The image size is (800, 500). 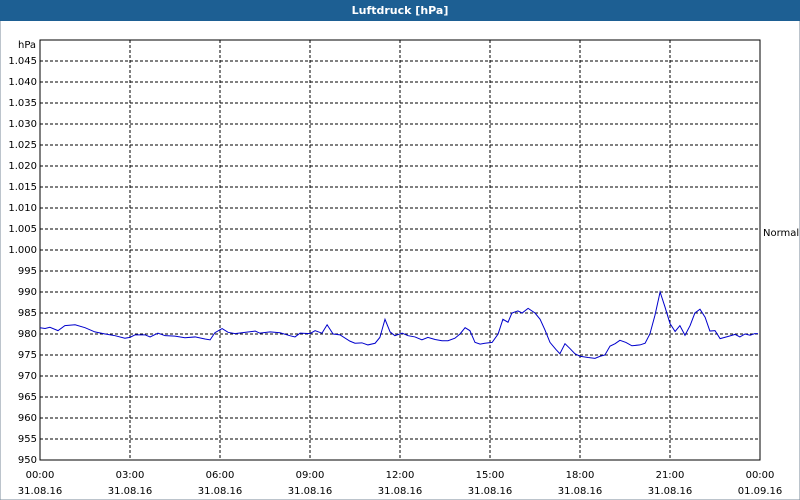 What do you see at coordinates (27, 460) in the screenshot?
I see `y-tick-label: 950` at bounding box center [27, 460].